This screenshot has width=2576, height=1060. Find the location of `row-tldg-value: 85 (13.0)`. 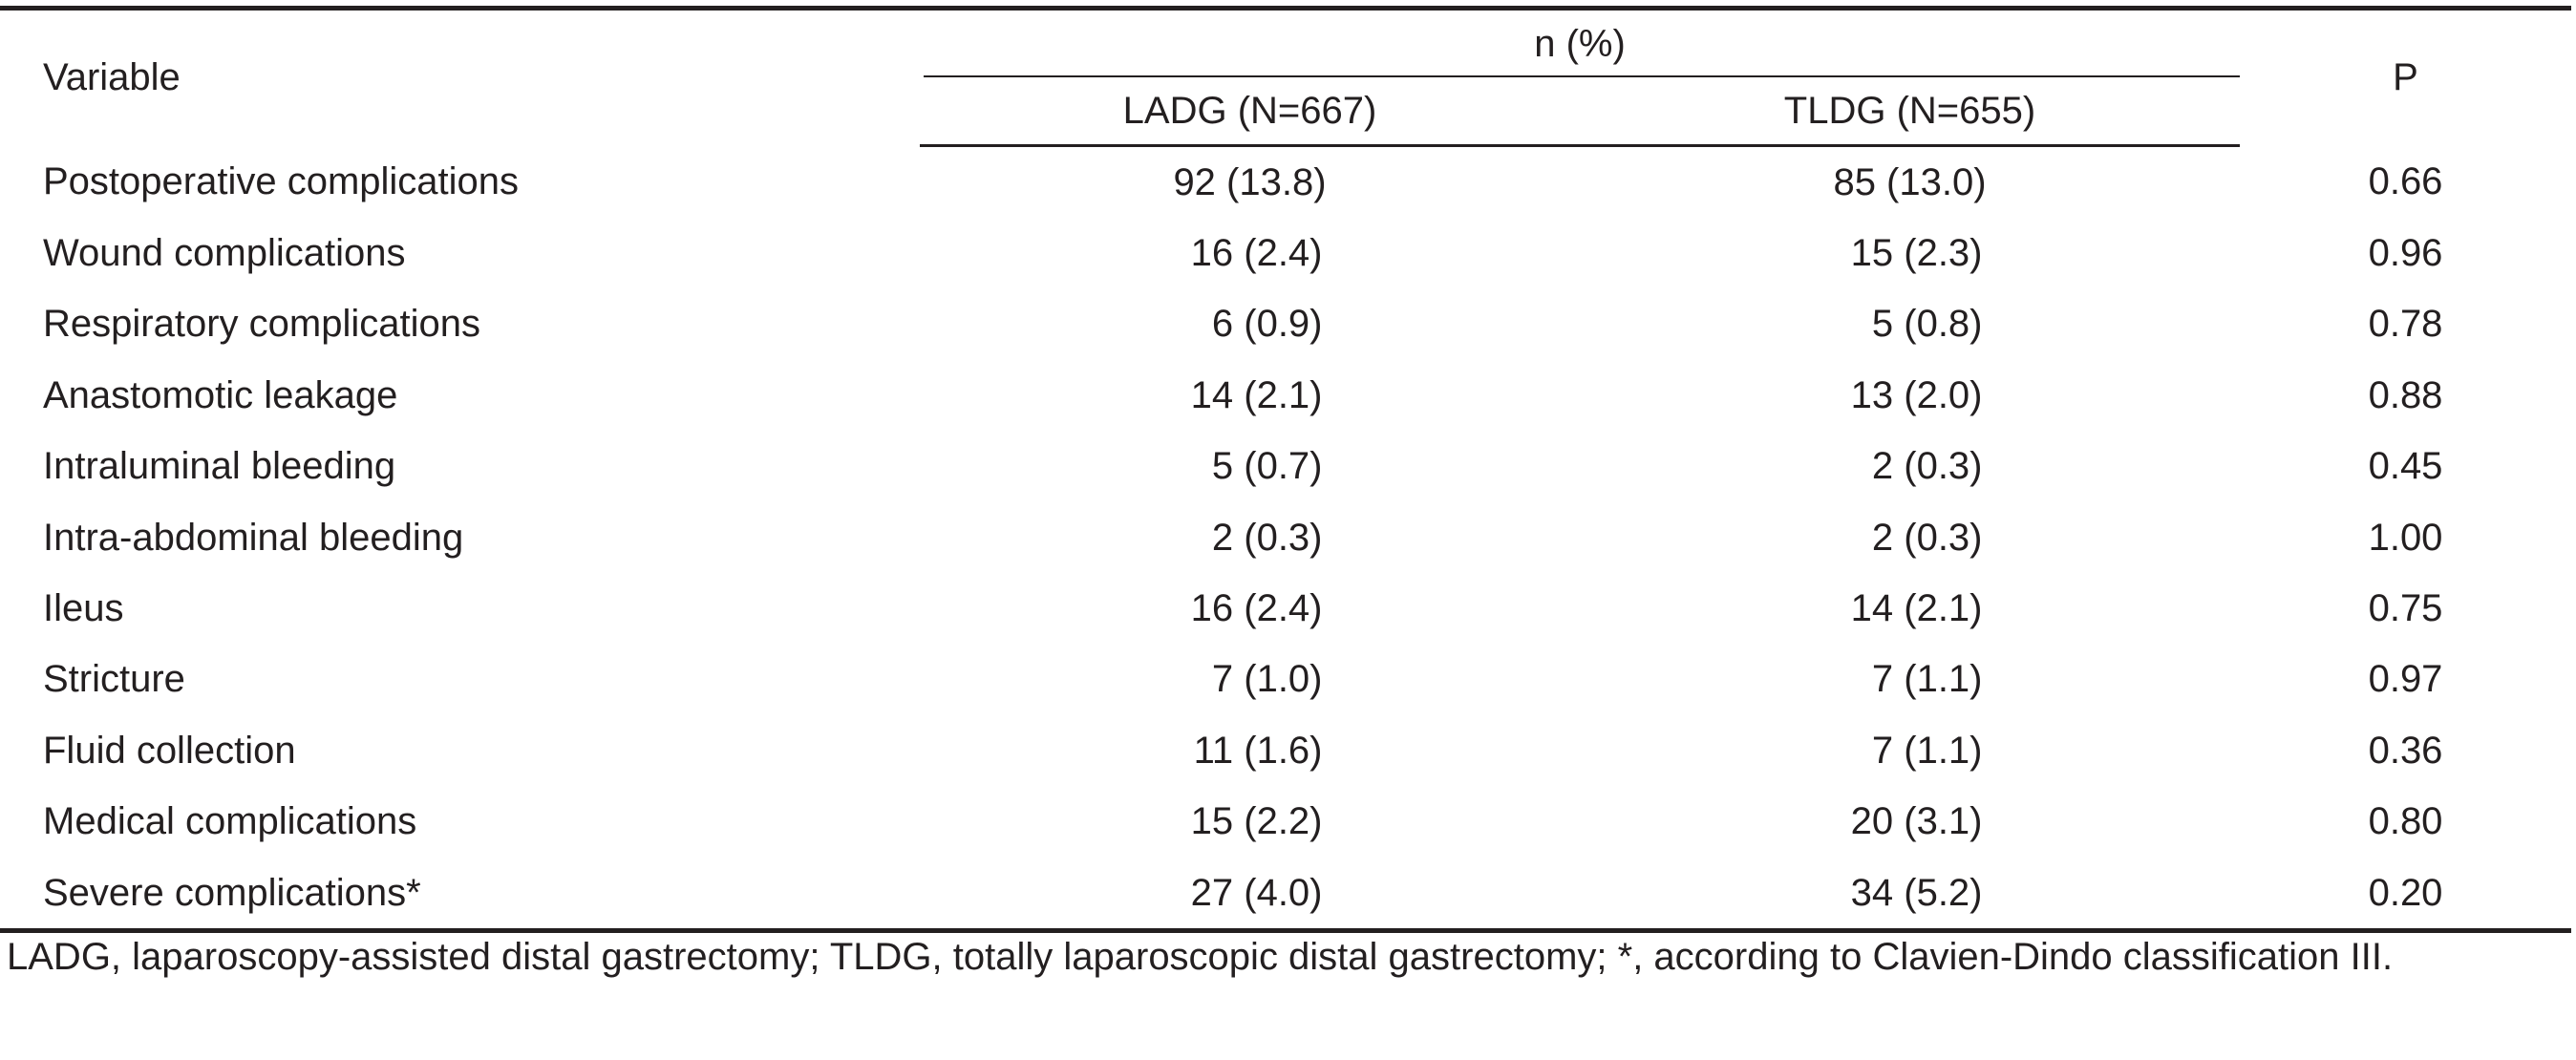

row-tldg-value: 85 (13.0) is located at coordinates (1910, 182).